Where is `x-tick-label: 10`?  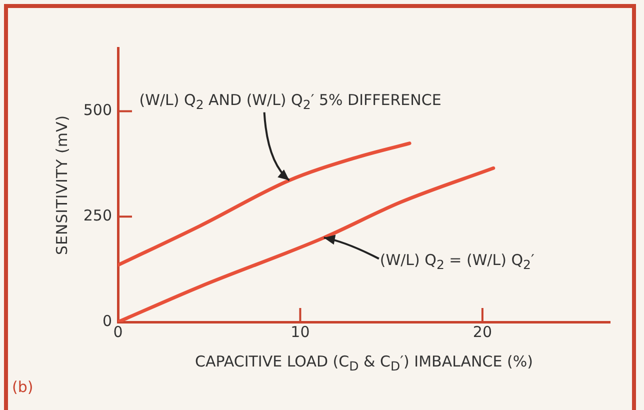 x-tick-label: 10 is located at coordinates (300, 331).